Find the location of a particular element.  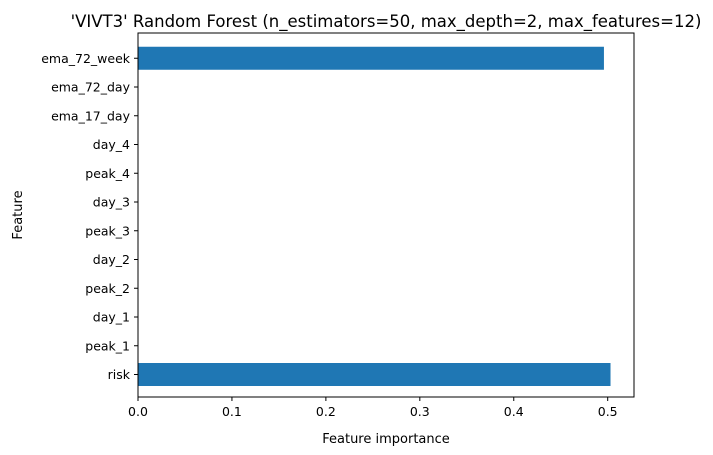

y-axis-label: Feature is located at coordinates (18, 214).